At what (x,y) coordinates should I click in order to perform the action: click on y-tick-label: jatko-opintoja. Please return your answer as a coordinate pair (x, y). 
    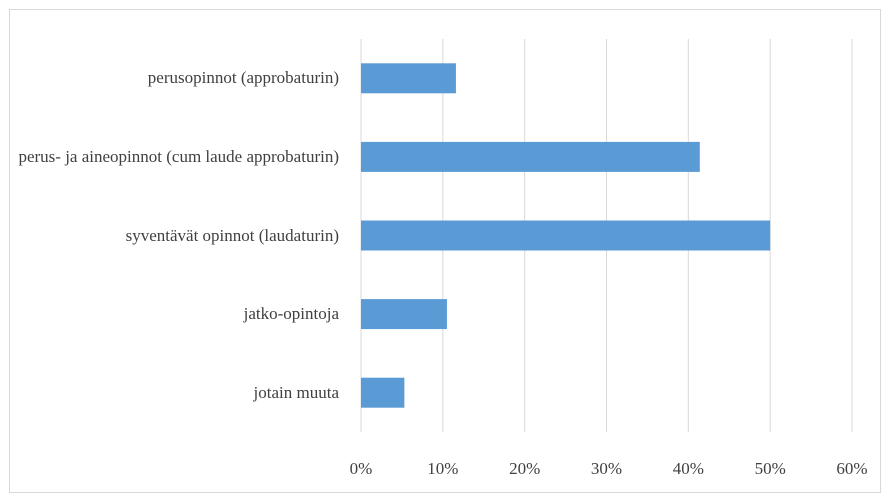
    Looking at the image, I should click on (291, 314).